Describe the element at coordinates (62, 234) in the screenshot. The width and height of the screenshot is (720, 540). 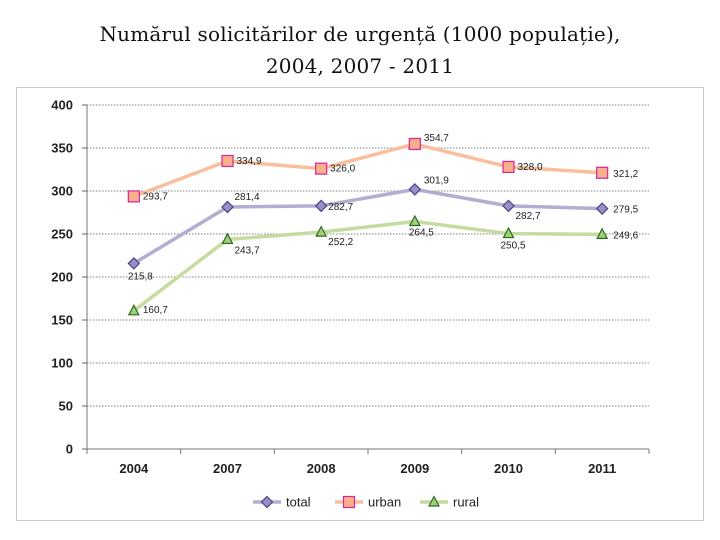
I see `y-tick-label: 250` at that location.